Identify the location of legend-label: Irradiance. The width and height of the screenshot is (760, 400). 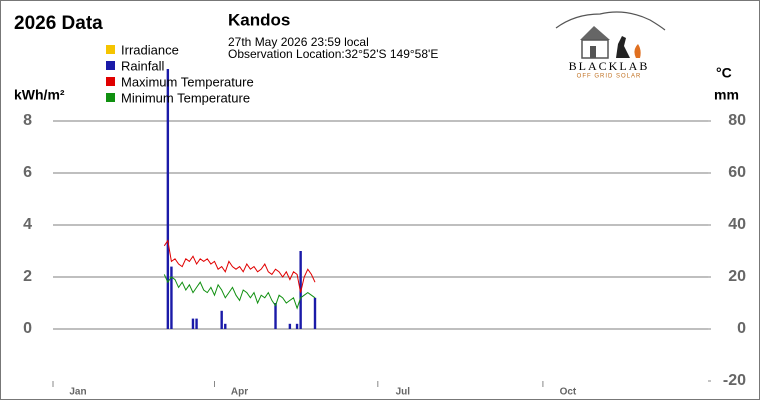
(150, 49).